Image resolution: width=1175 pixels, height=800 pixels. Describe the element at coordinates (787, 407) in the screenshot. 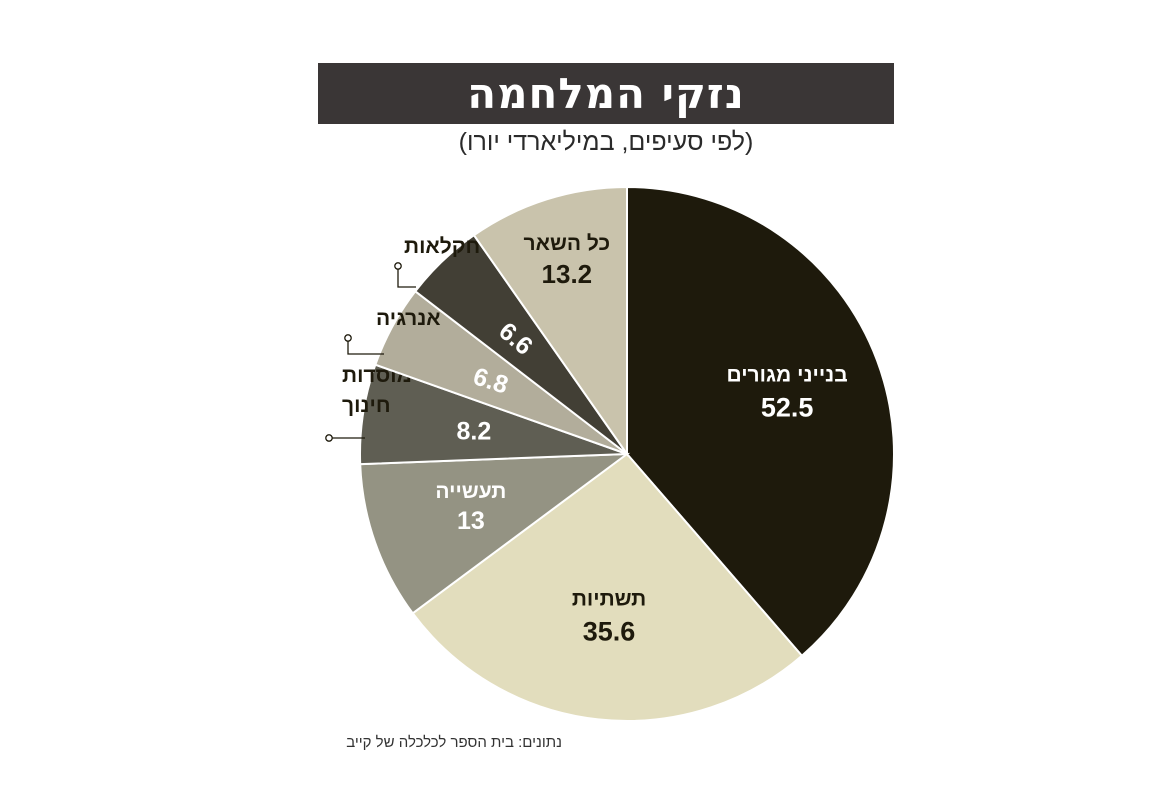

I see `slice-value-residential: 52.5` at that location.